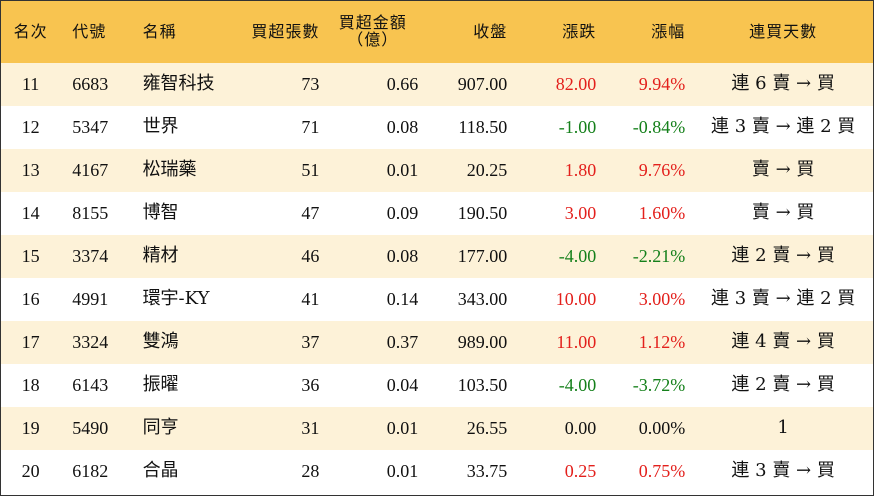 The image size is (874, 496). Describe the element at coordinates (783, 256) in the screenshot. I see `table-cell: 連 2 賣 → 買` at that location.